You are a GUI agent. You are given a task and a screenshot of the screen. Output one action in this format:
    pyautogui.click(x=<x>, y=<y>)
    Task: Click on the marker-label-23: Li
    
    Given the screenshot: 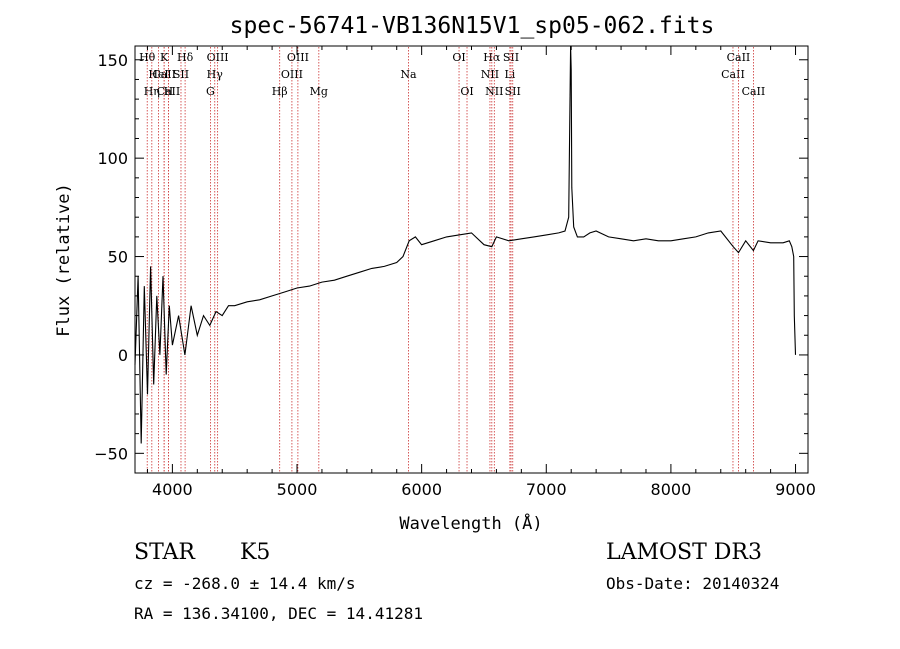 What is the action you would take?
    pyautogui.click(x=509, y=74)
    